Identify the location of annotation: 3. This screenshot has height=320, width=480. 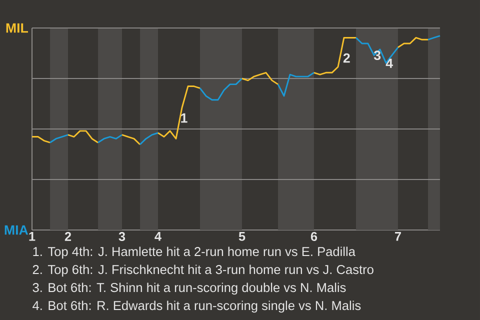
(377, 55).